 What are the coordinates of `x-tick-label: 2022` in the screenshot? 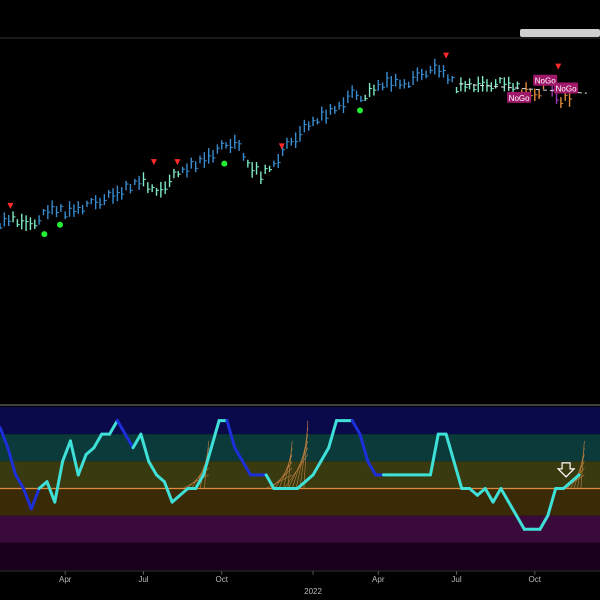 It's located at (313, 591).